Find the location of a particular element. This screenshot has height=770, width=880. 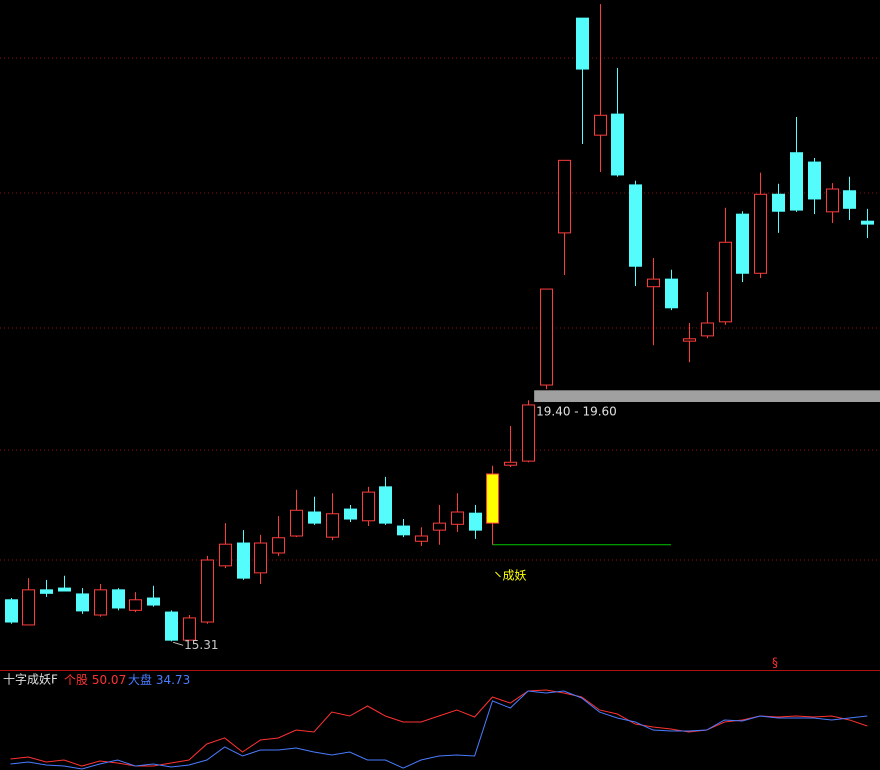

legend-value: 50.07 is located at coordinates (109, 680).